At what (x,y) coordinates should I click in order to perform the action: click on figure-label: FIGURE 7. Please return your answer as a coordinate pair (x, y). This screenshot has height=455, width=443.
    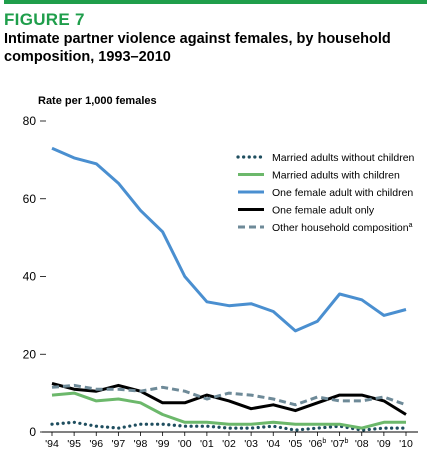
    Looking at the image, I should click on (44, 19).